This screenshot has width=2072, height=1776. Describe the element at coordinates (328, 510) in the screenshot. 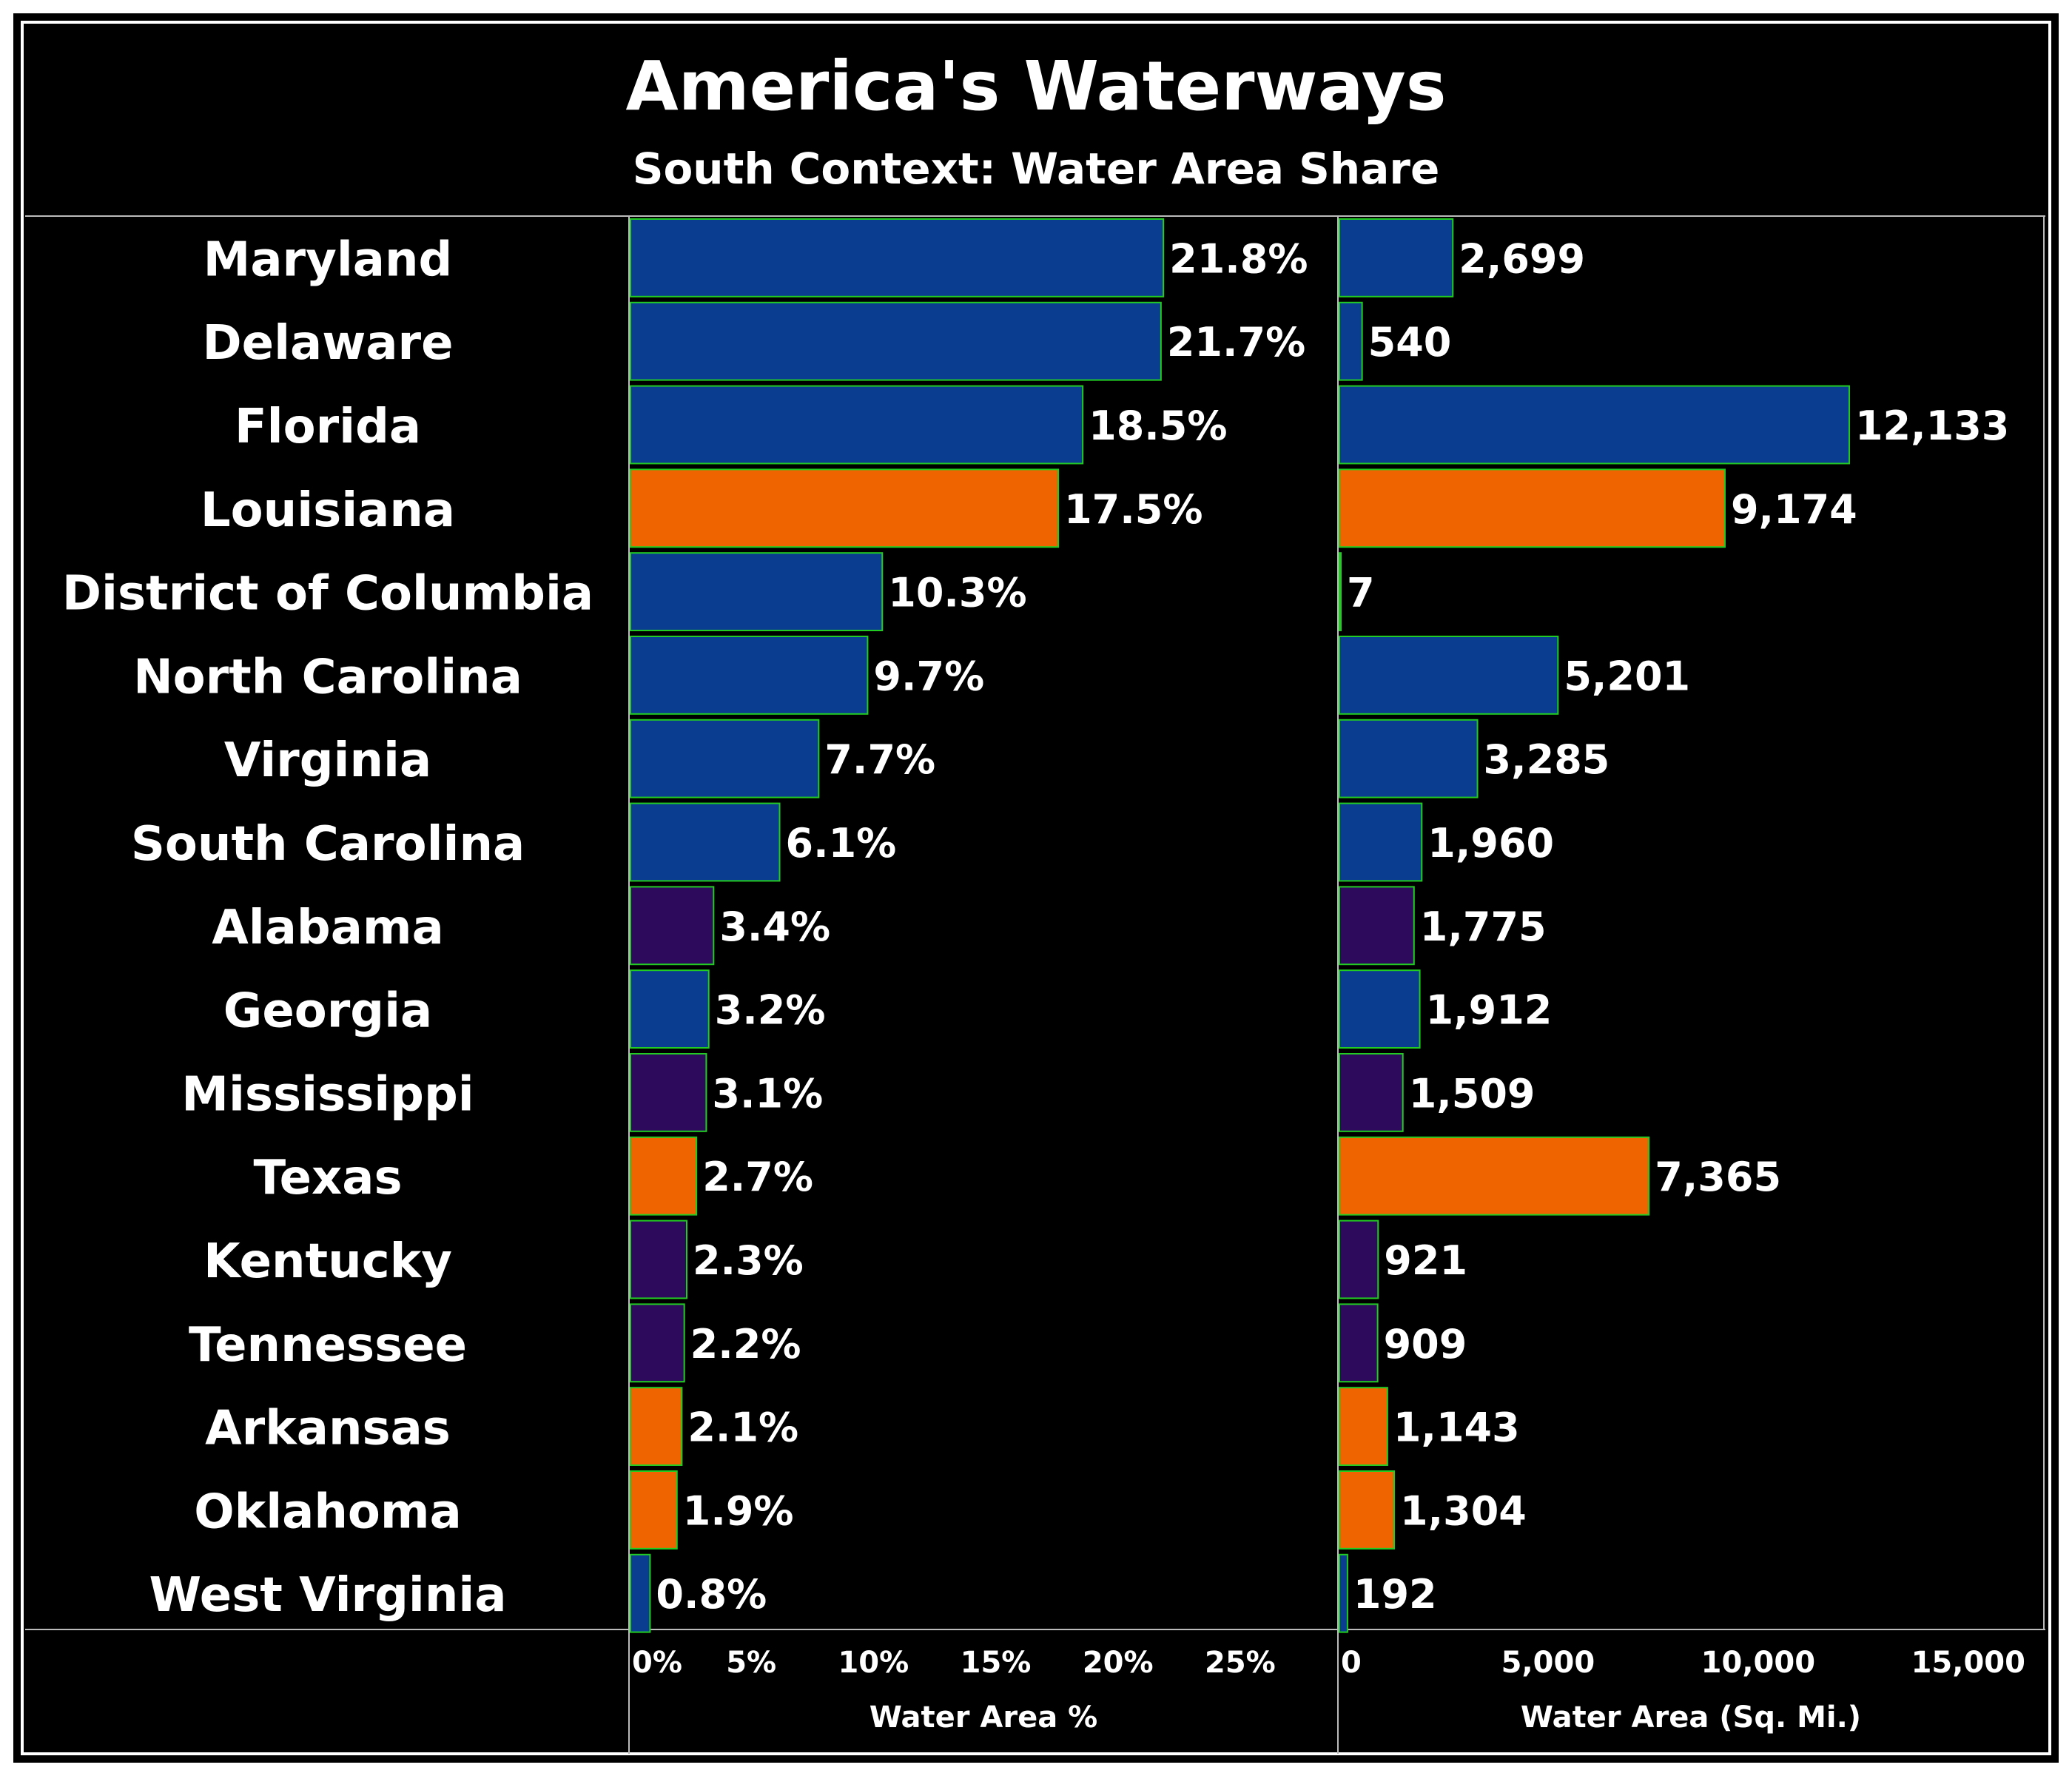

I see `category-label: Louisiana` at that location.